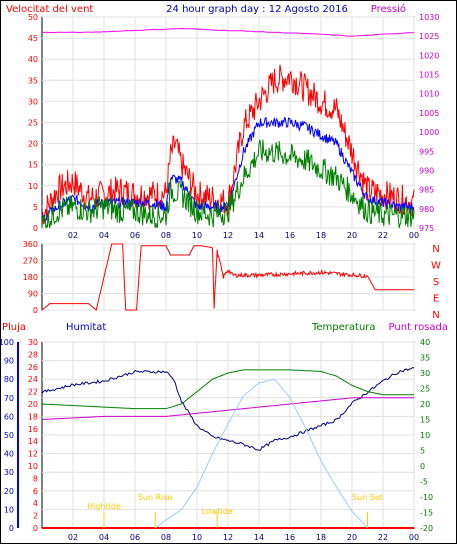 This screenshot has height=544, width=457. I want to click on pressure-tick-label: 1000, so click(429, 132).